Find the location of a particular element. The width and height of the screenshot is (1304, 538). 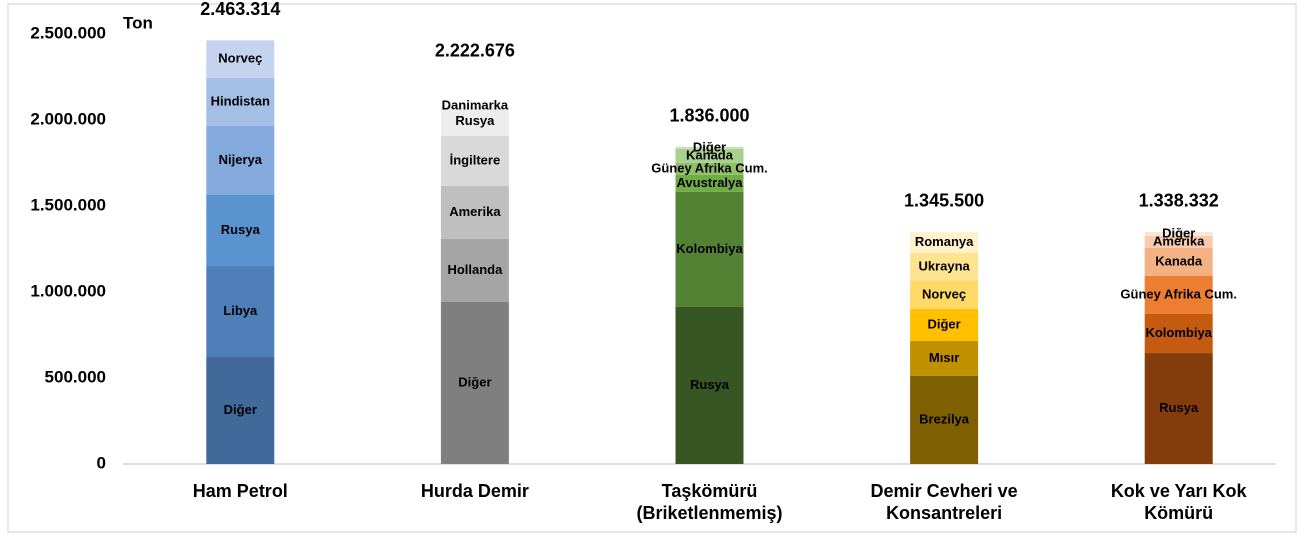

x-tick-label: (Briketlenmemiş) is located at coordinates (709, 513).